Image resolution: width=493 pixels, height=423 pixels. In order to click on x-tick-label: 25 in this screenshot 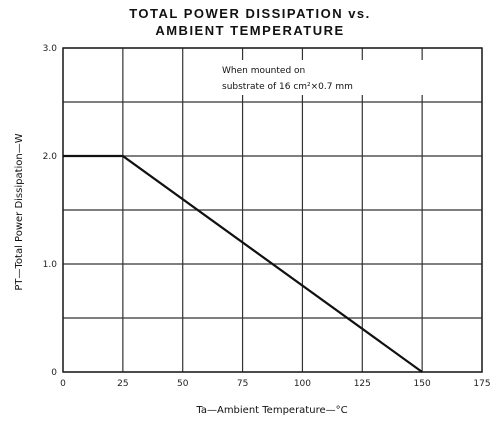, I will do `click(122, 384)`.